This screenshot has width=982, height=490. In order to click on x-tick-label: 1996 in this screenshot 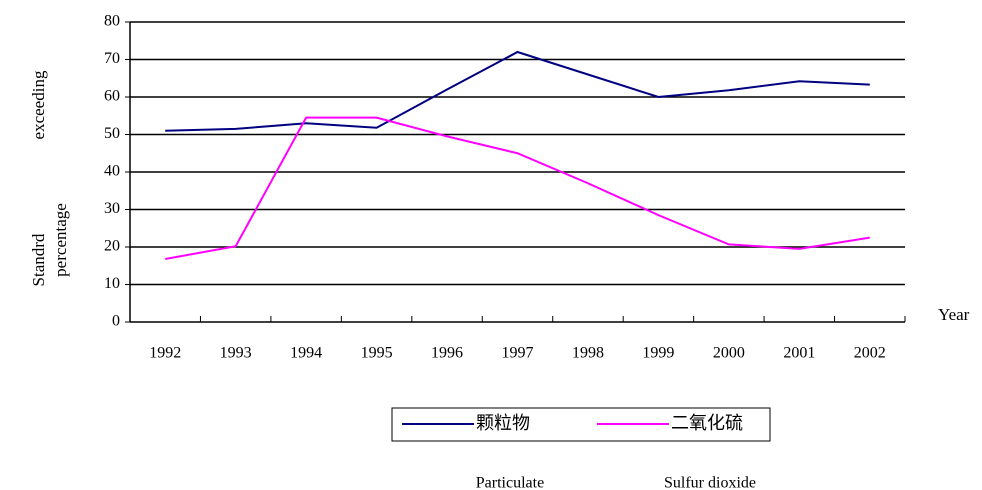, I will do `click(447, 353)`.